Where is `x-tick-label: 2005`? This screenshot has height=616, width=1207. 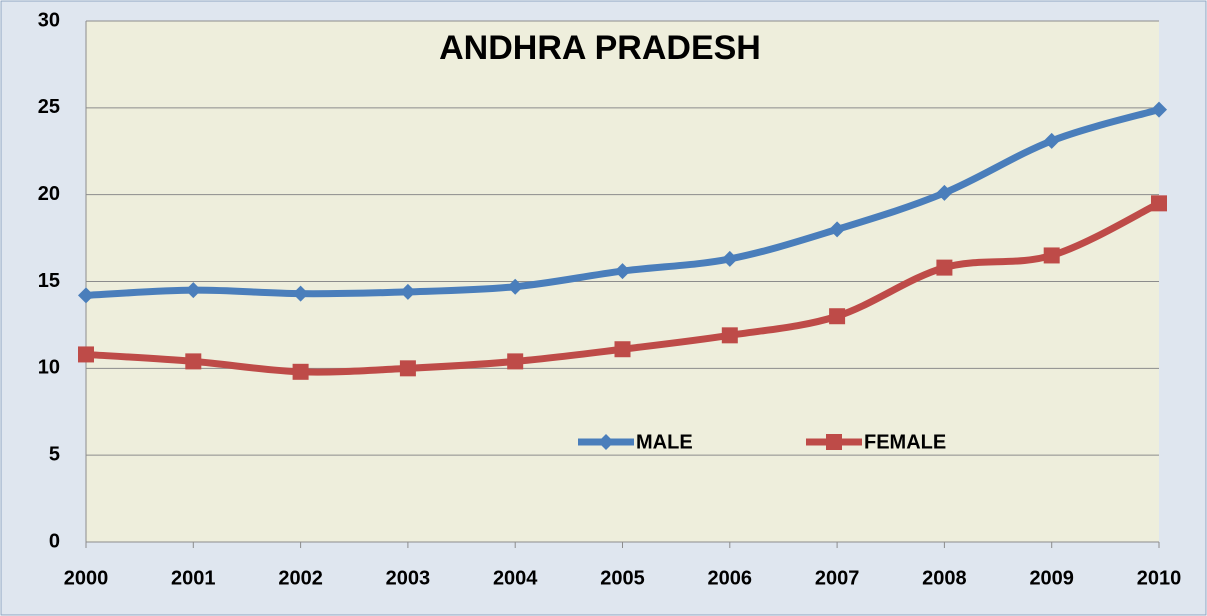 x-tick-label: 2005 is located at coordinates (622, 578).